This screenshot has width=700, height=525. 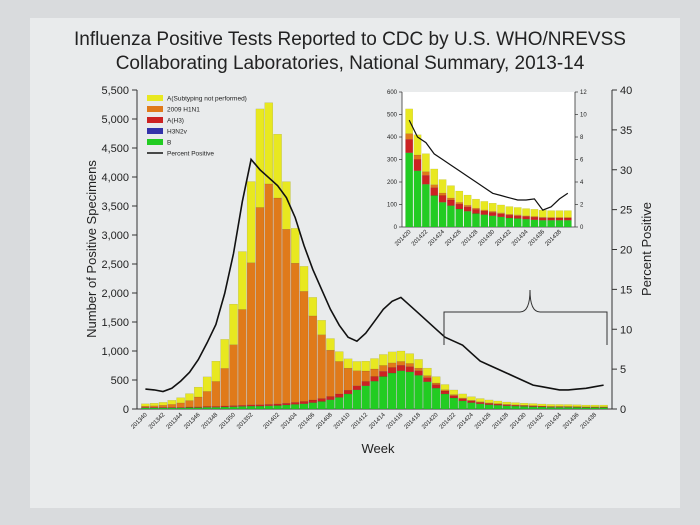 I want to click on left-tick-label: 5,500, so click(x=115, y=91).